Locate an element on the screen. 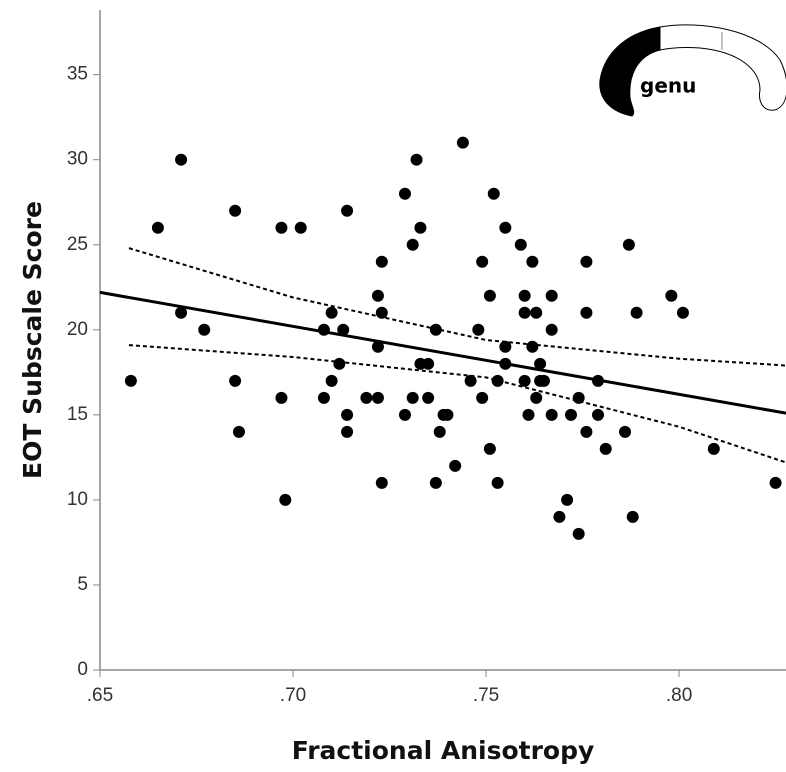  y-tick-label: 35 is located at coordinates (77, 74).